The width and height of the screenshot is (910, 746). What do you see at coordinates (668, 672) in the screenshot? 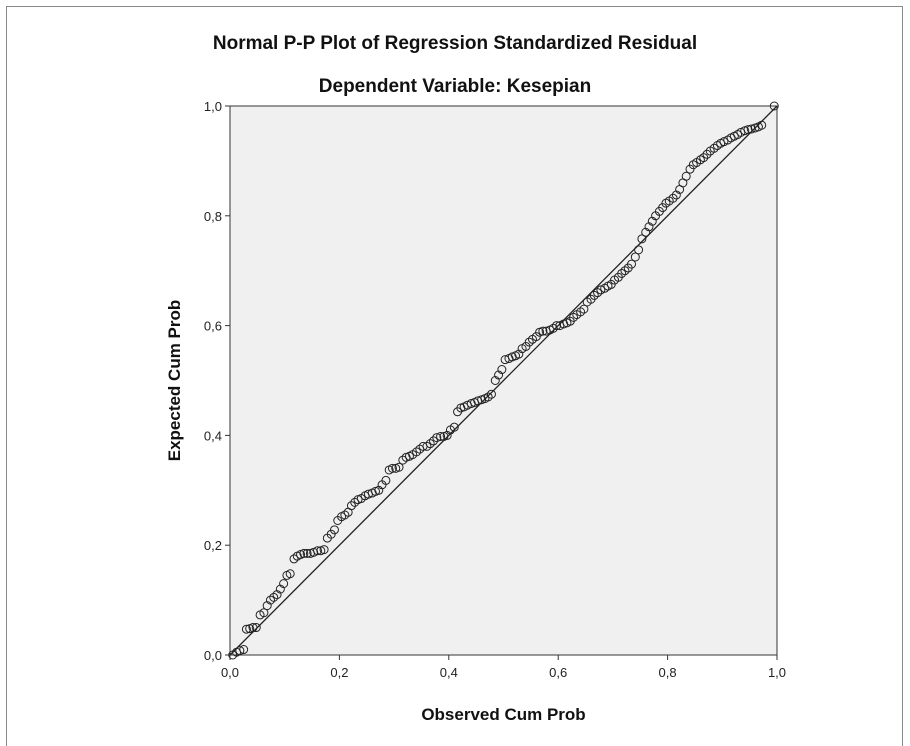
I see `x-tick-label: 0,8` at bounding box center [668, 672].